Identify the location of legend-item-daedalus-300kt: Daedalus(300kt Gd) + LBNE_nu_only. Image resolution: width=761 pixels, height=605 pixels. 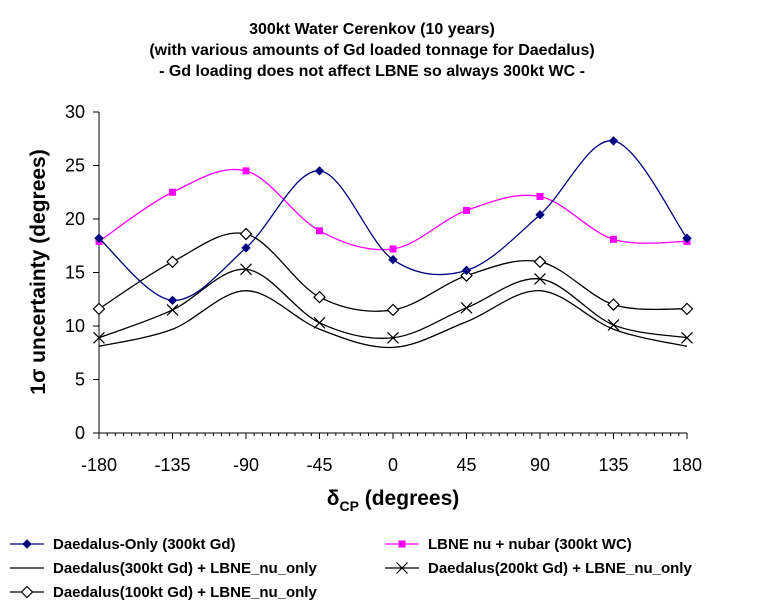
(163, 568).